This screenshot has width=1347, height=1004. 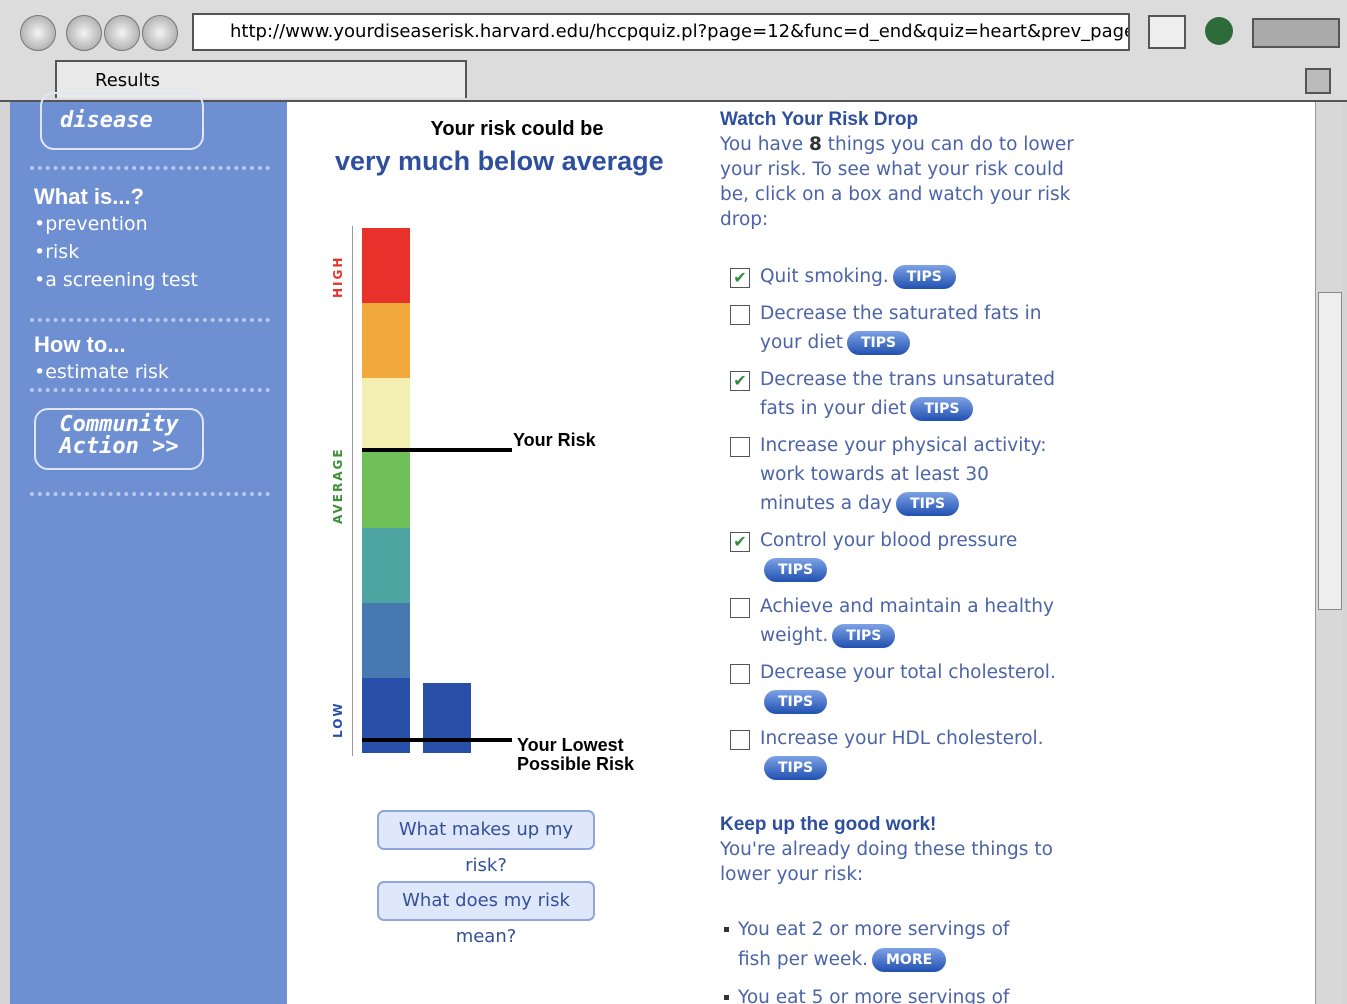 What do you see at coordinates (84, 33) in the screenshot?
I see `forward-button` at bounding box center [84, 33].